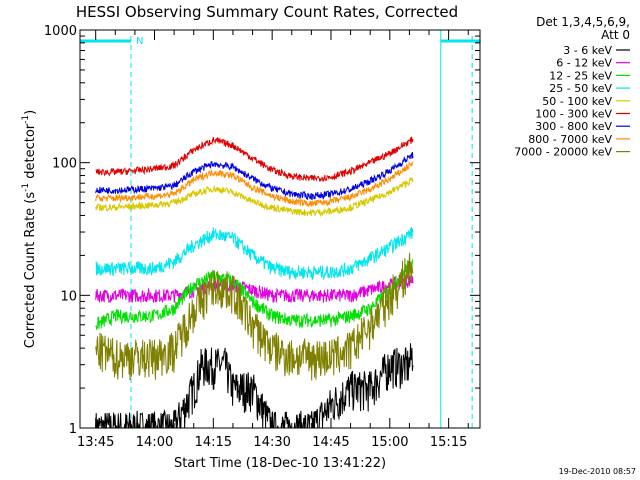  Describe the element at coordinates (68, 296) in the screenshot. I see `y-tick-label: 10` at that location.